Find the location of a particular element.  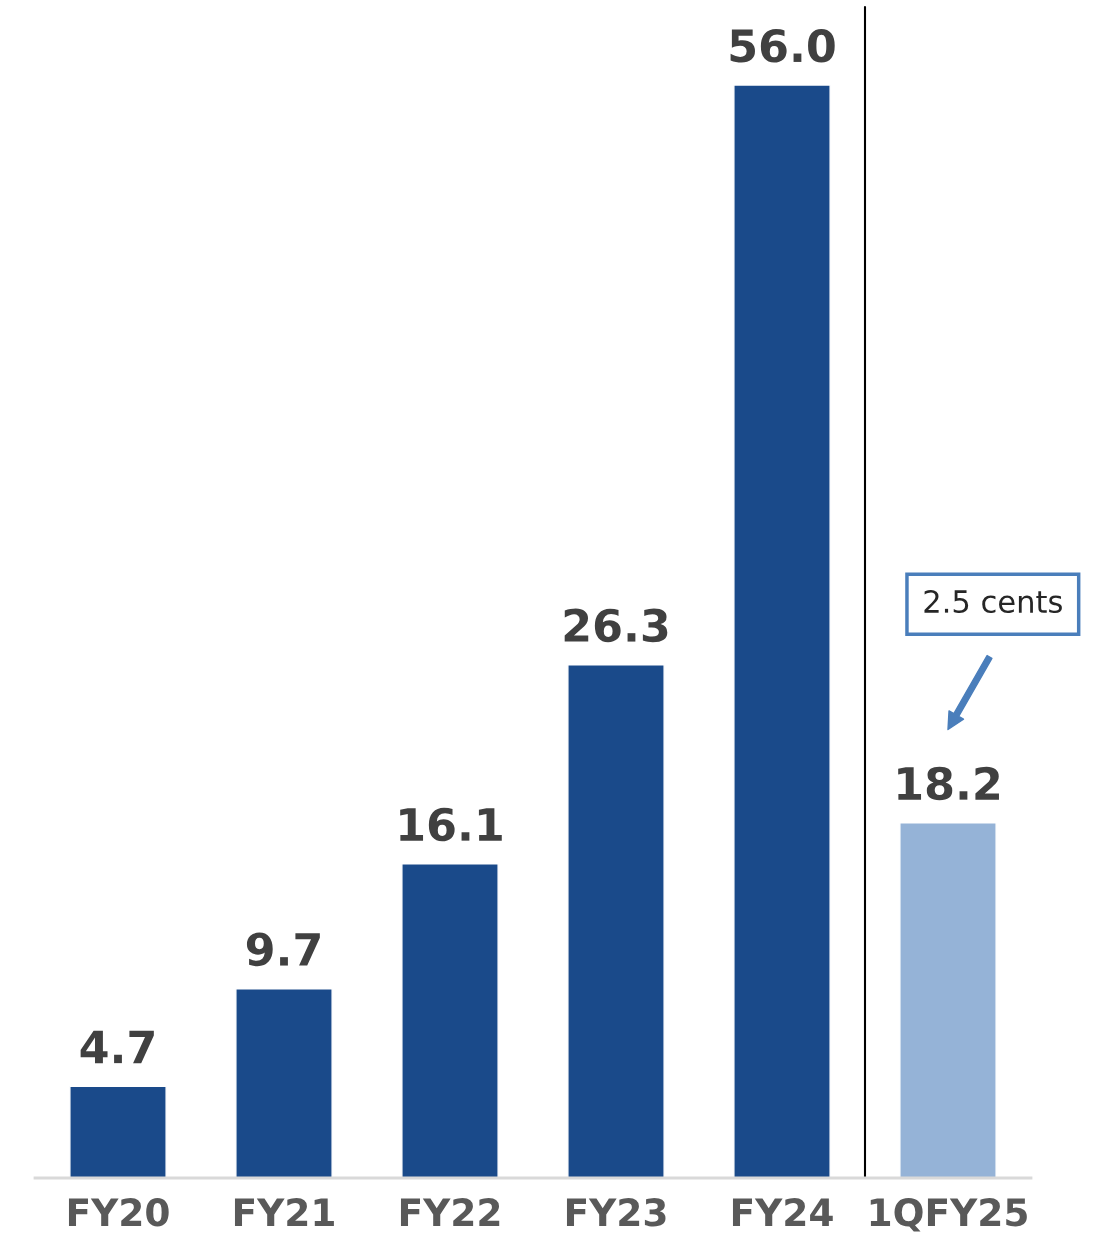

x-tick-label: FY23 is located at coordinates (616, 1212).